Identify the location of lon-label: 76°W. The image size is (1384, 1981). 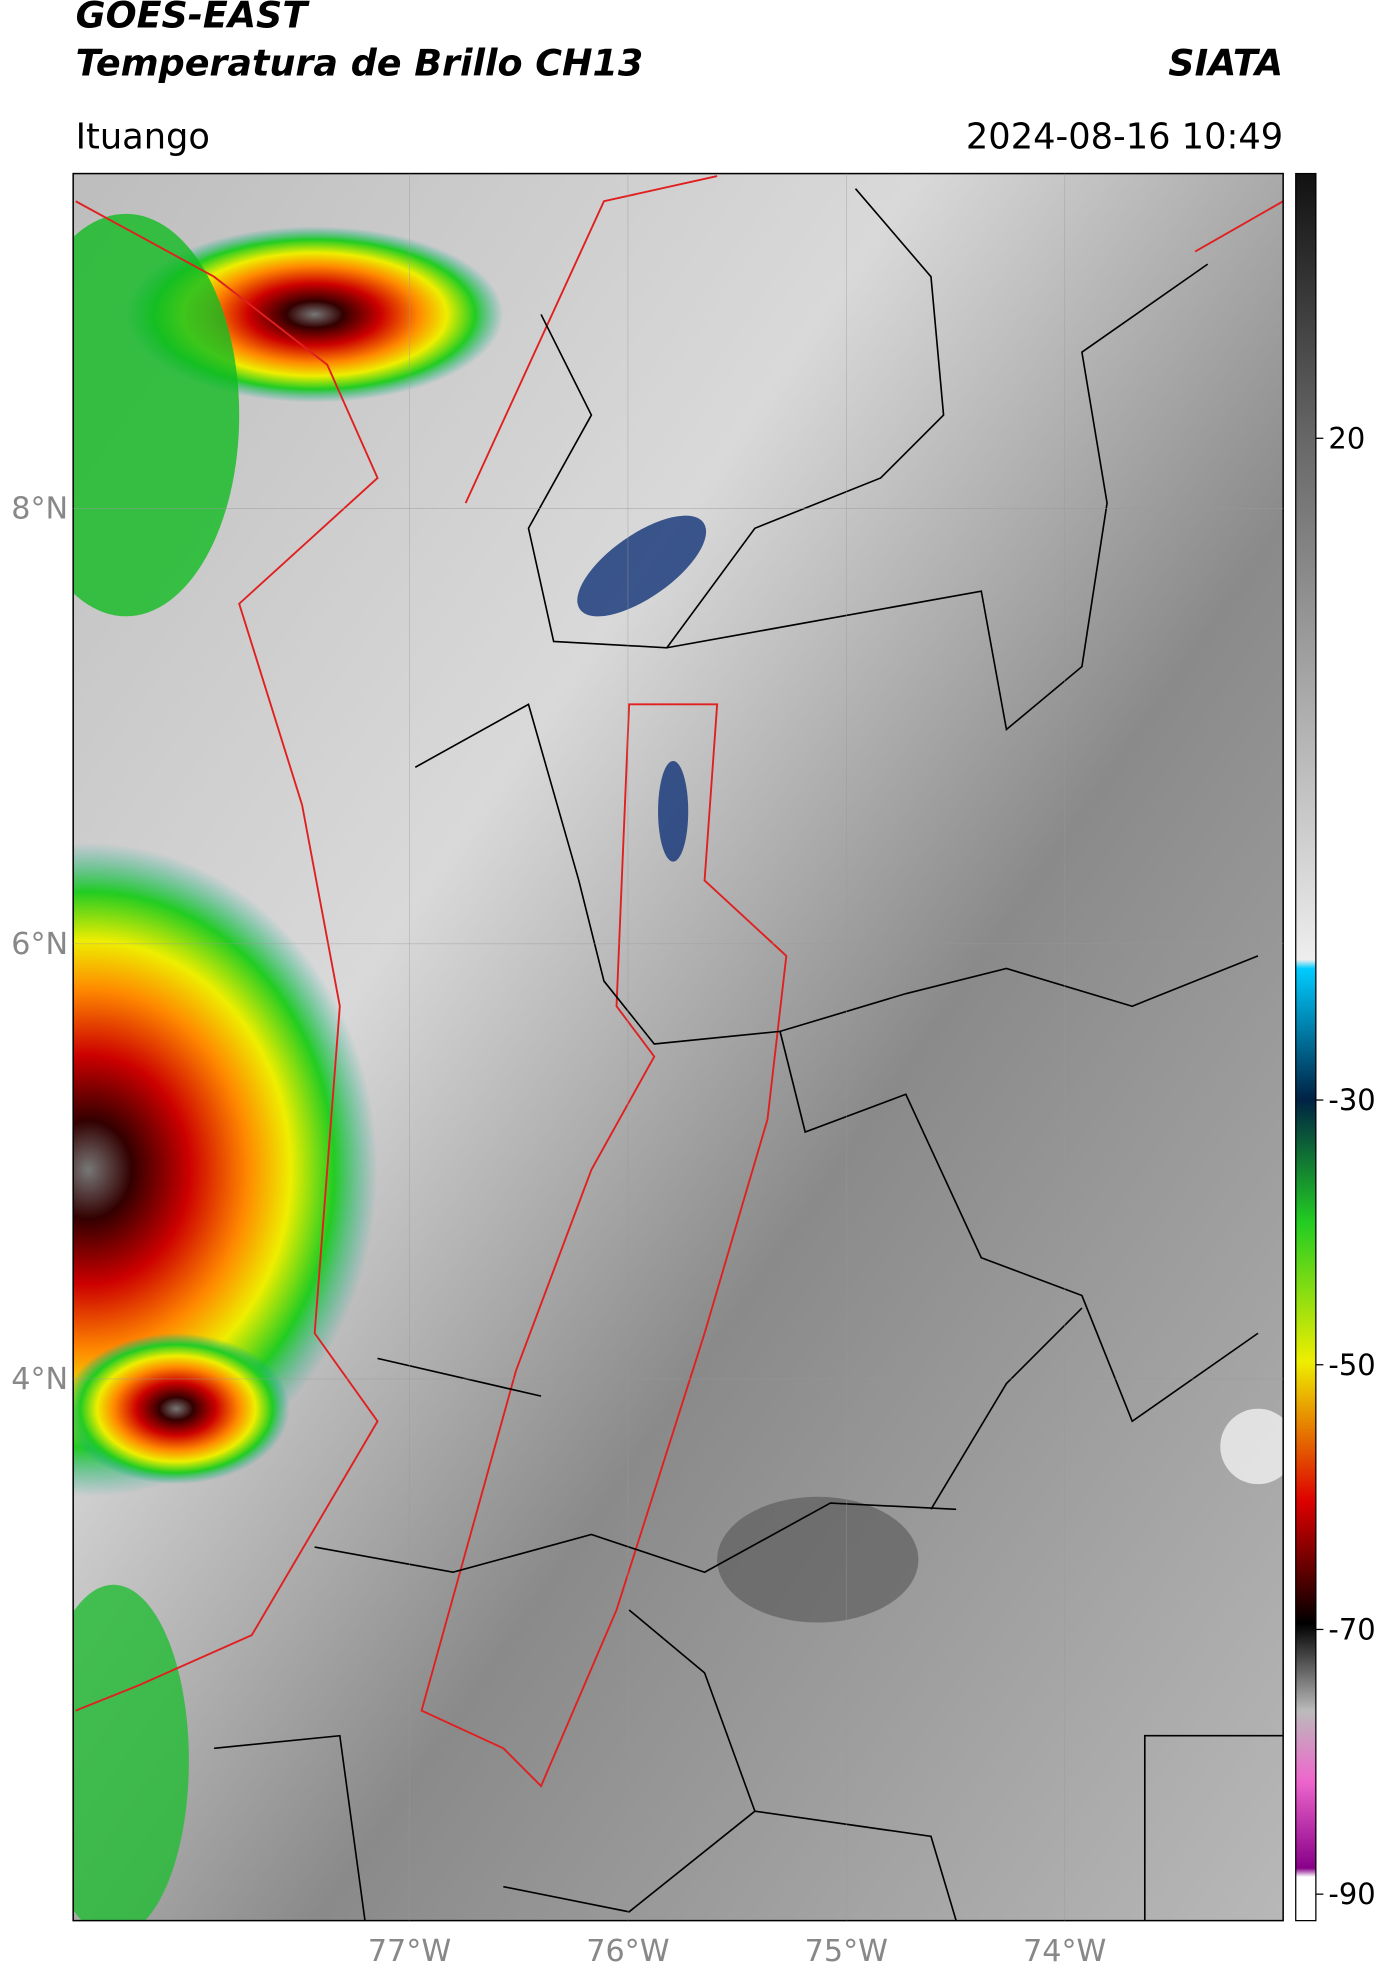
(627, 1951).